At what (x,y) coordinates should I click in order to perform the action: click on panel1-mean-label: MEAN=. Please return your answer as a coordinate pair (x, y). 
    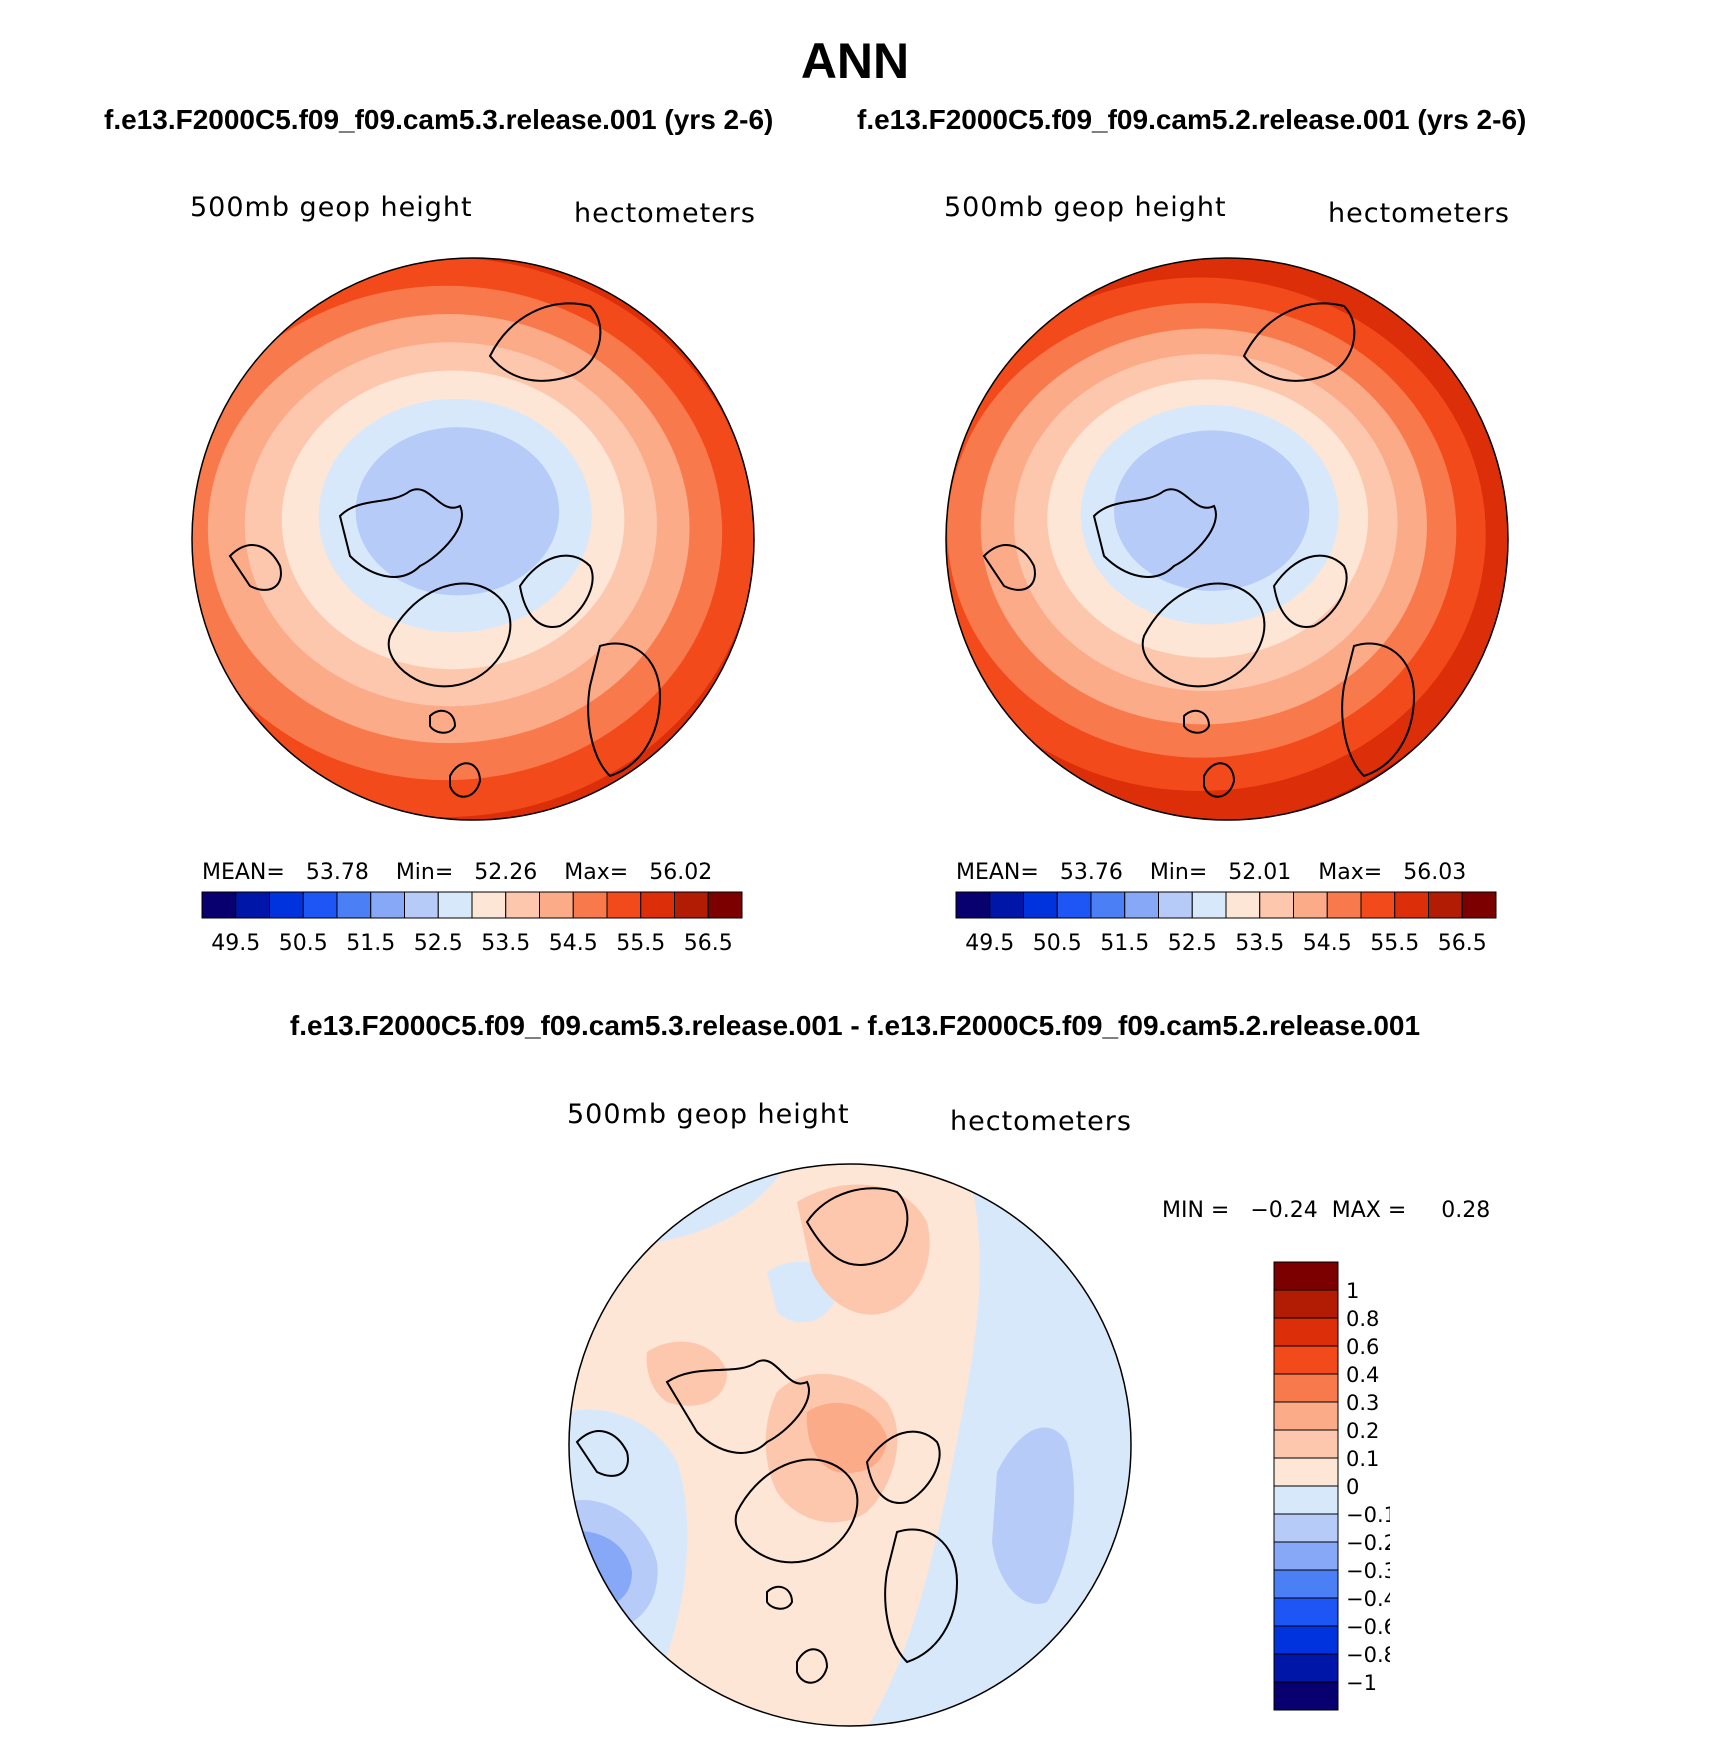
    Looking at the image, I should click on (243, 872).